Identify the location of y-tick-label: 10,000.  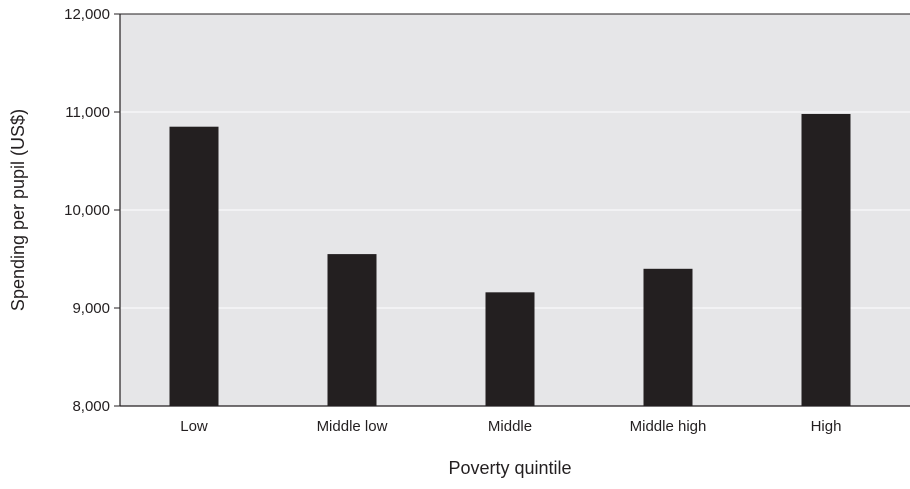
(87, 210).